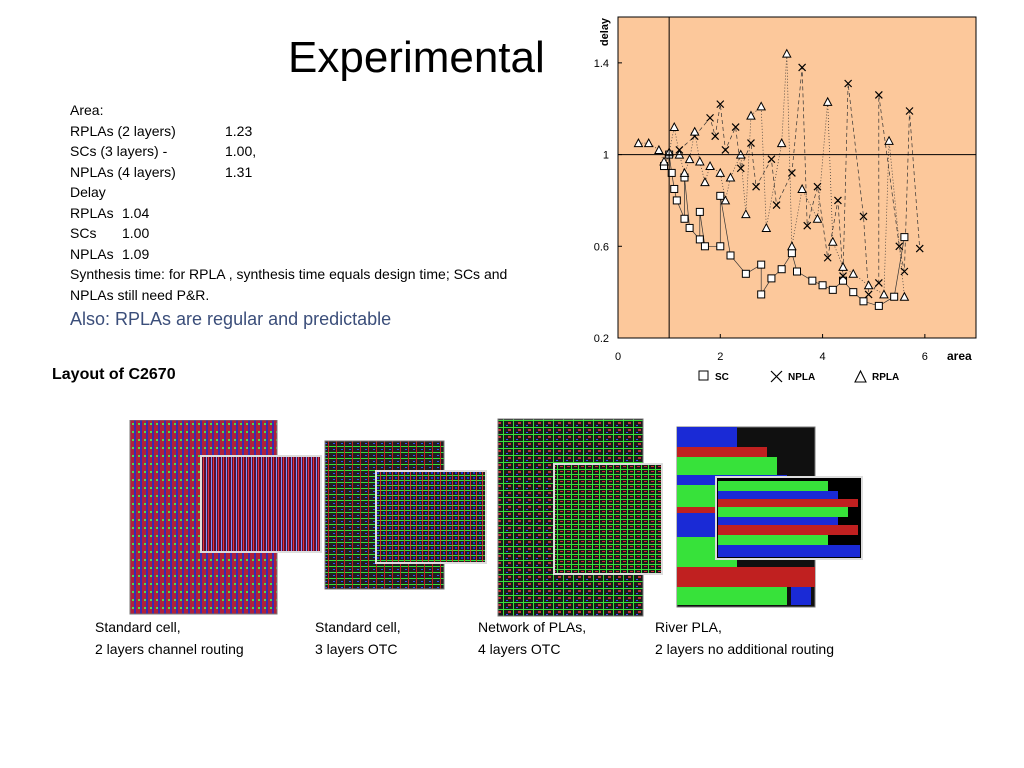 The height and width of the screenshot is (768, 1024). Describe the element at coordinates (123, 130) in the screenshot. I see `area-label: RPLAs (2 layers)` at that location.